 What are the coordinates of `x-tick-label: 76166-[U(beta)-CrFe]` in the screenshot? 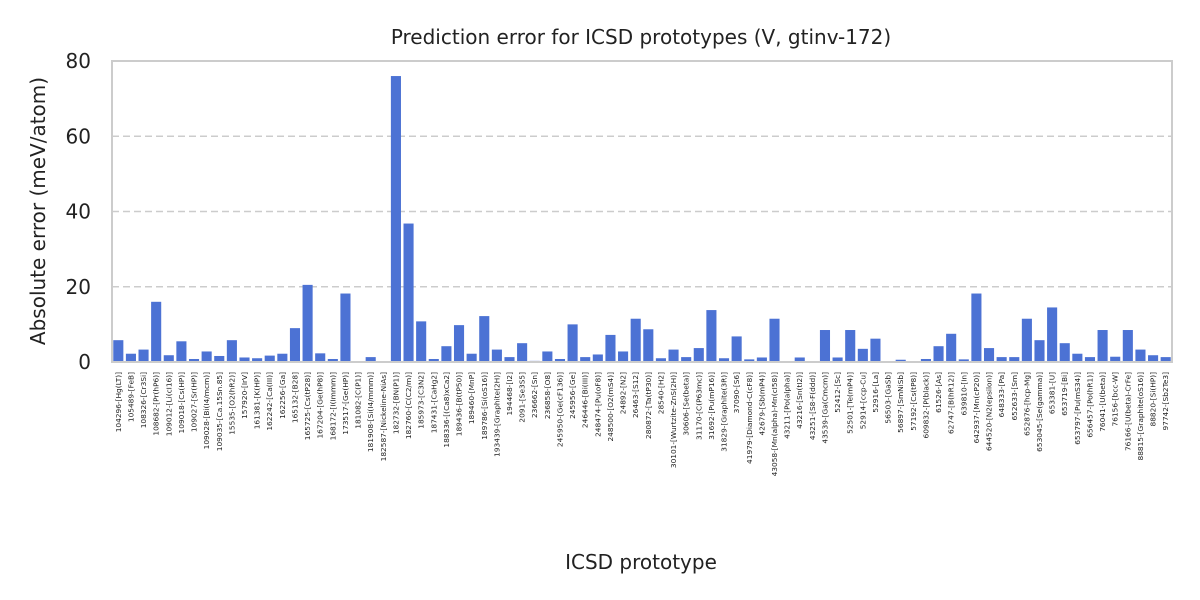 It's located at (1127, 411).